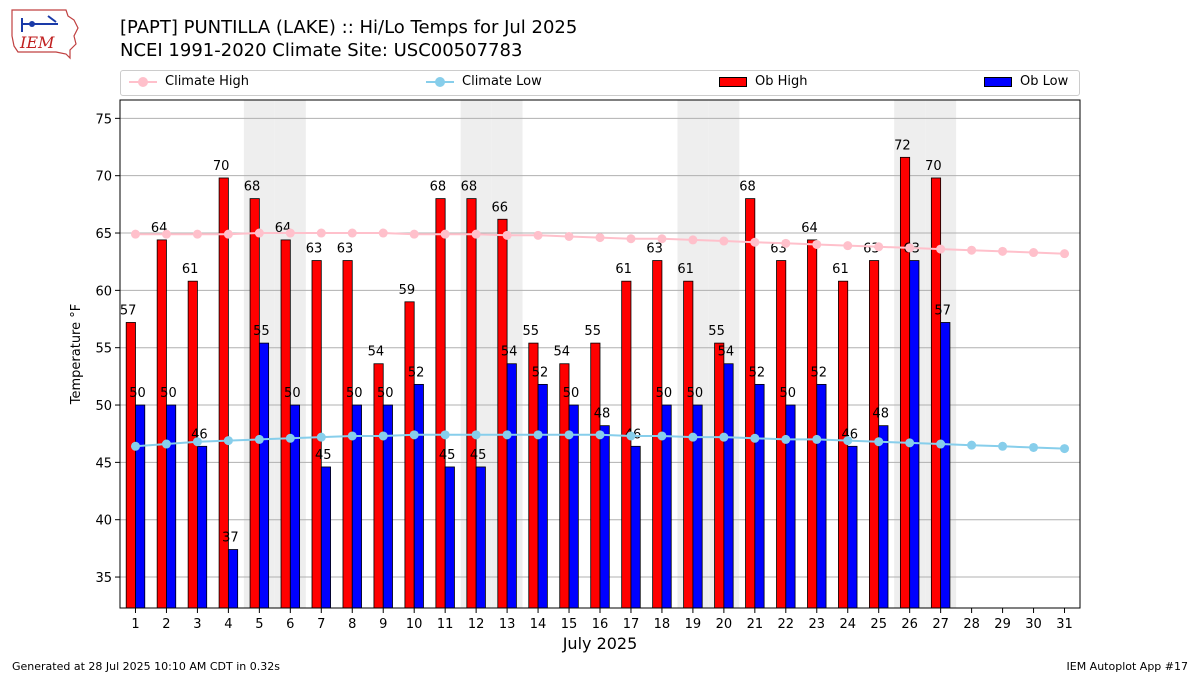 Image resolution: width=1200 pixels, height=675 pixels. Describe the element at coordinates (693, 624) in the screenshot. I see `x-tick-label: 19` at that location.